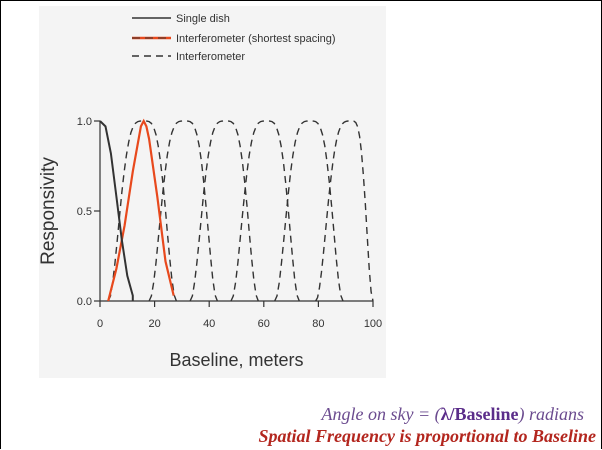  Describe the element at coordinates (209, 324) in the screenshot. I see `x-tick-label: 40` at that location.